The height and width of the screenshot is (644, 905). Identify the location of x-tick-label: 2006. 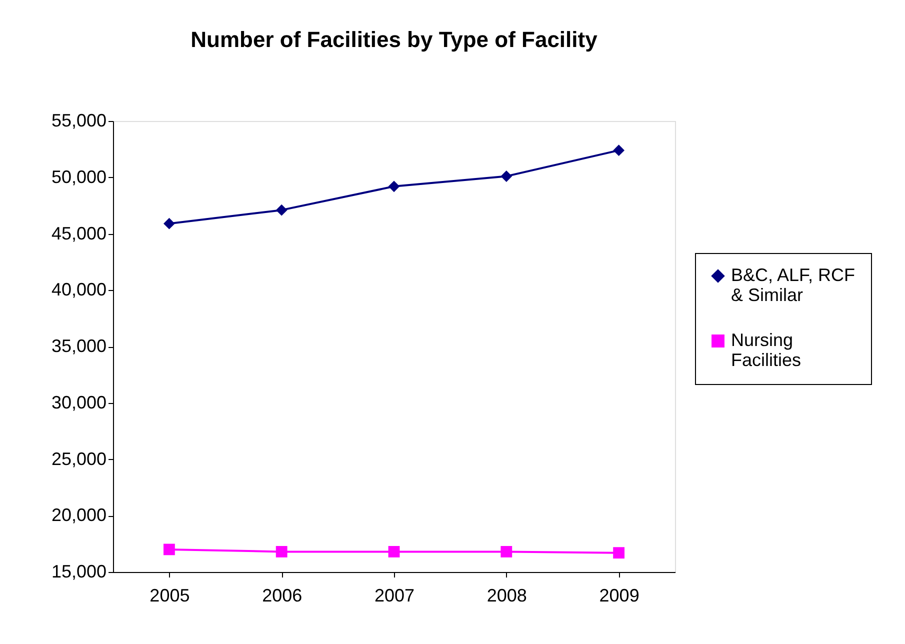
(282, 596).